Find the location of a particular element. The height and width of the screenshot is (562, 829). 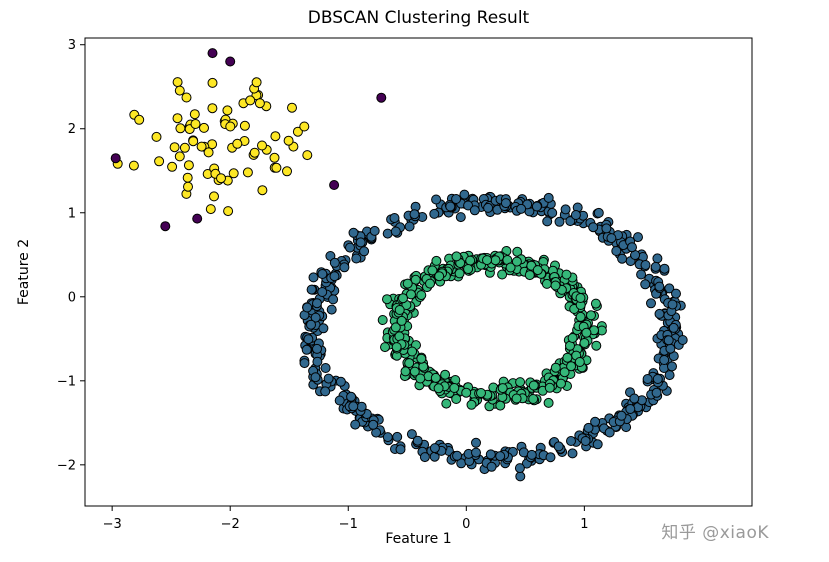

x-tick-label: −3 is located at coordinates (112, 524).